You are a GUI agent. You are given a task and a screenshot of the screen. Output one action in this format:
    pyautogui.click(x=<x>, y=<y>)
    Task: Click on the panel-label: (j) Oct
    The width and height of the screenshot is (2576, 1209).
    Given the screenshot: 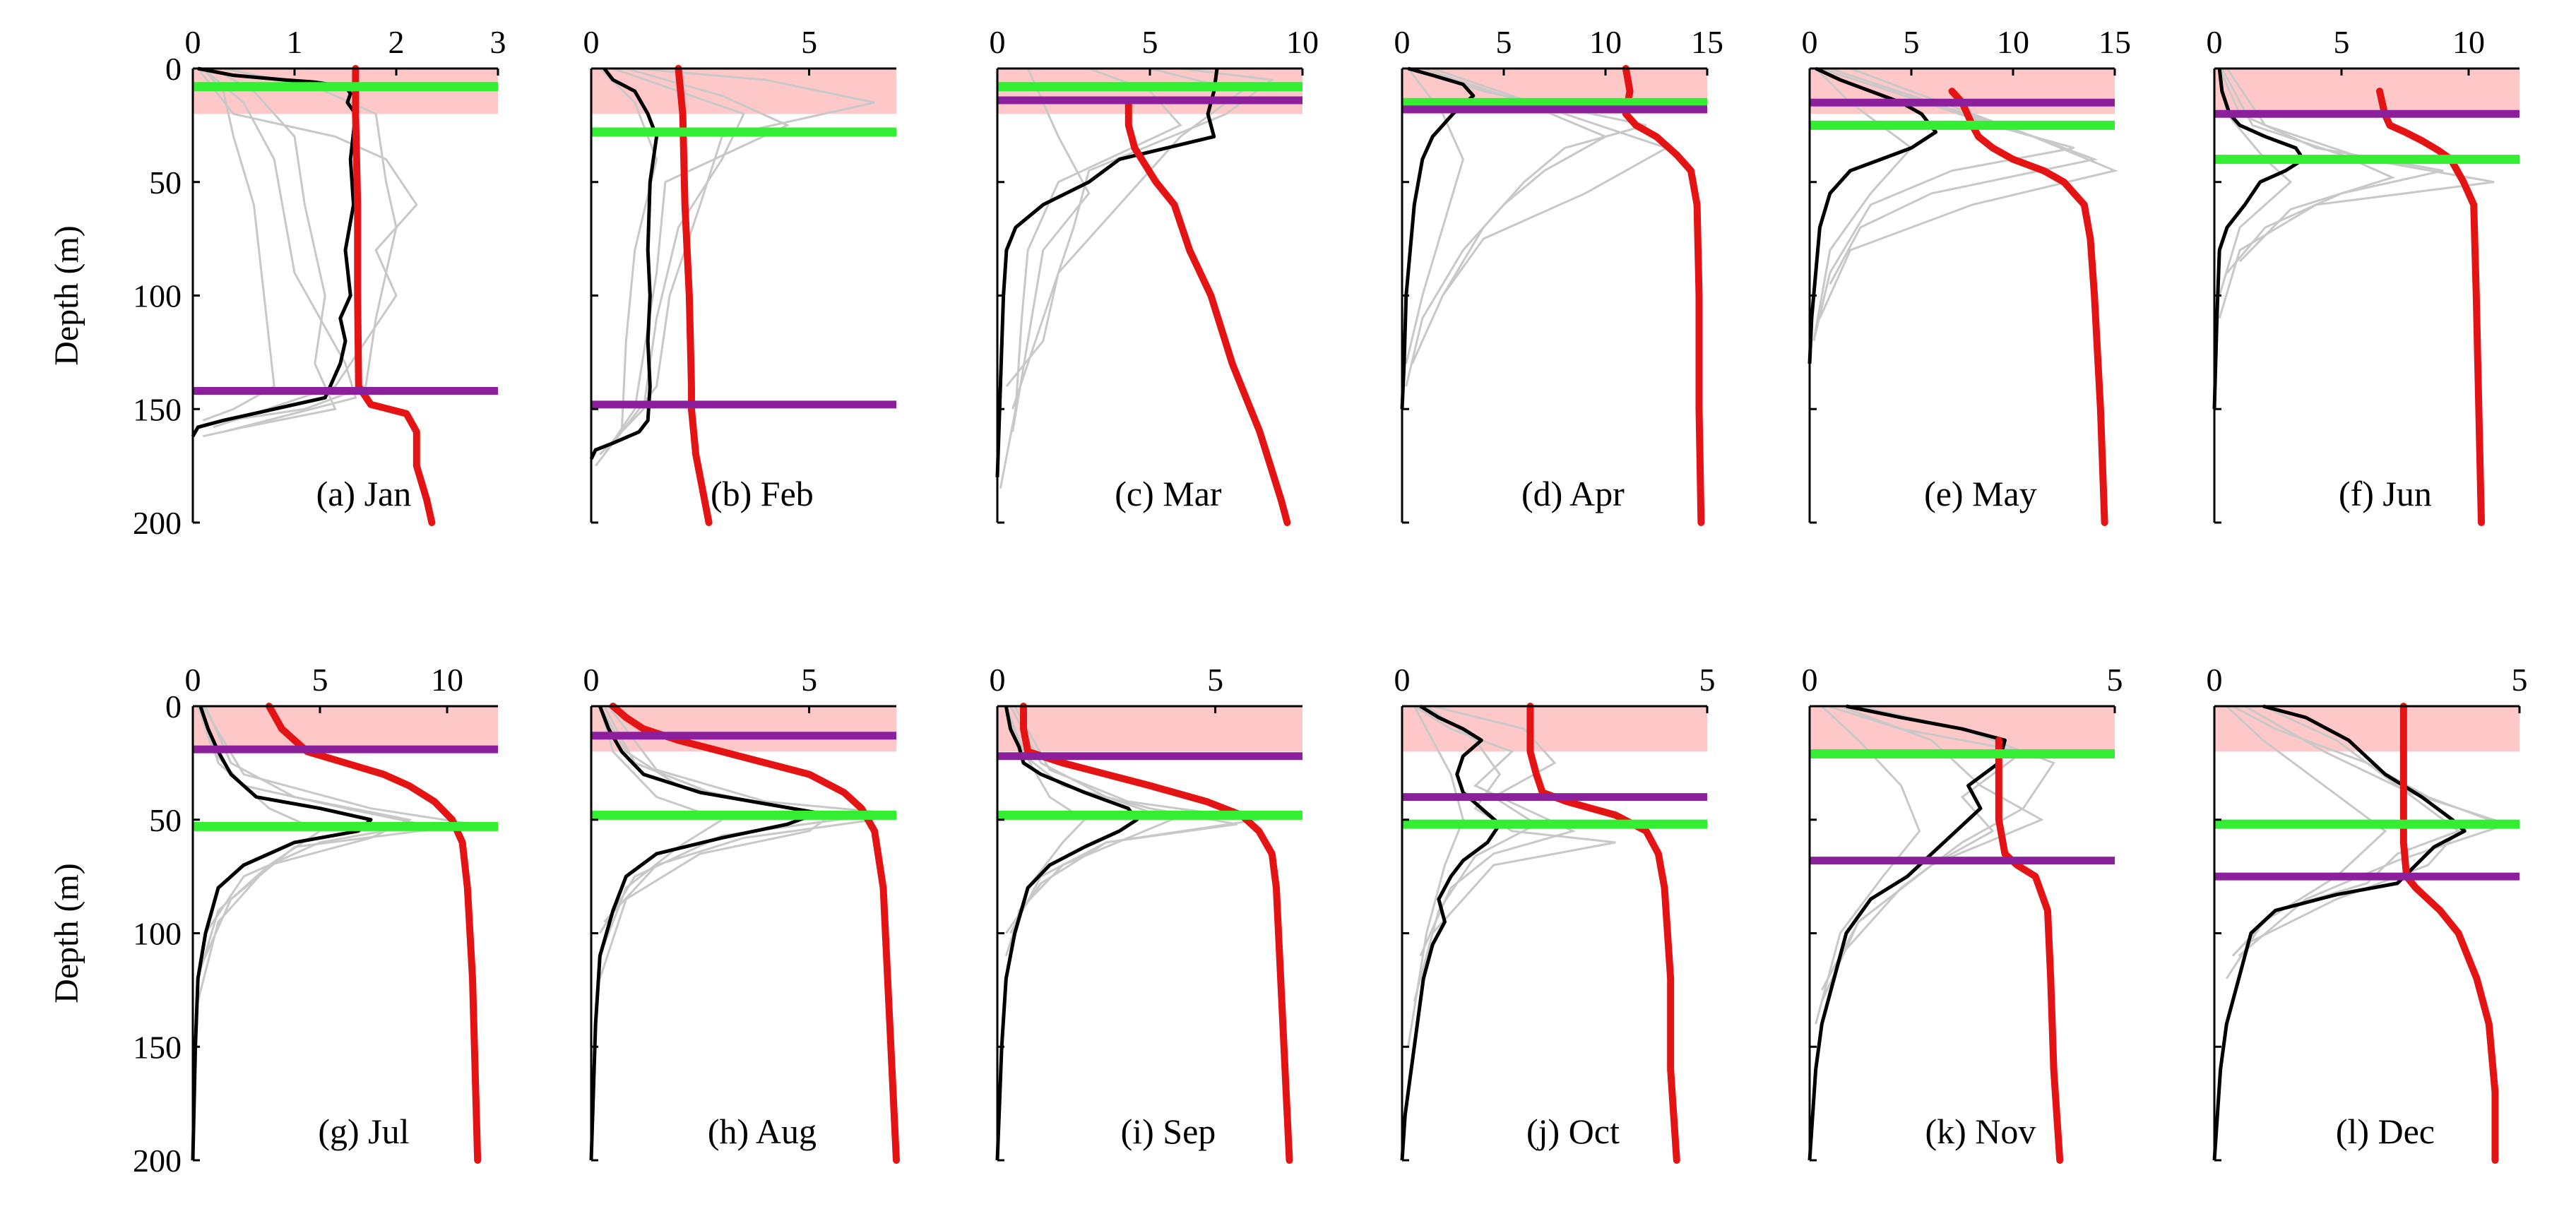 What is the action you would take?
    pyautogui.click(x=1573, y=1131)
    